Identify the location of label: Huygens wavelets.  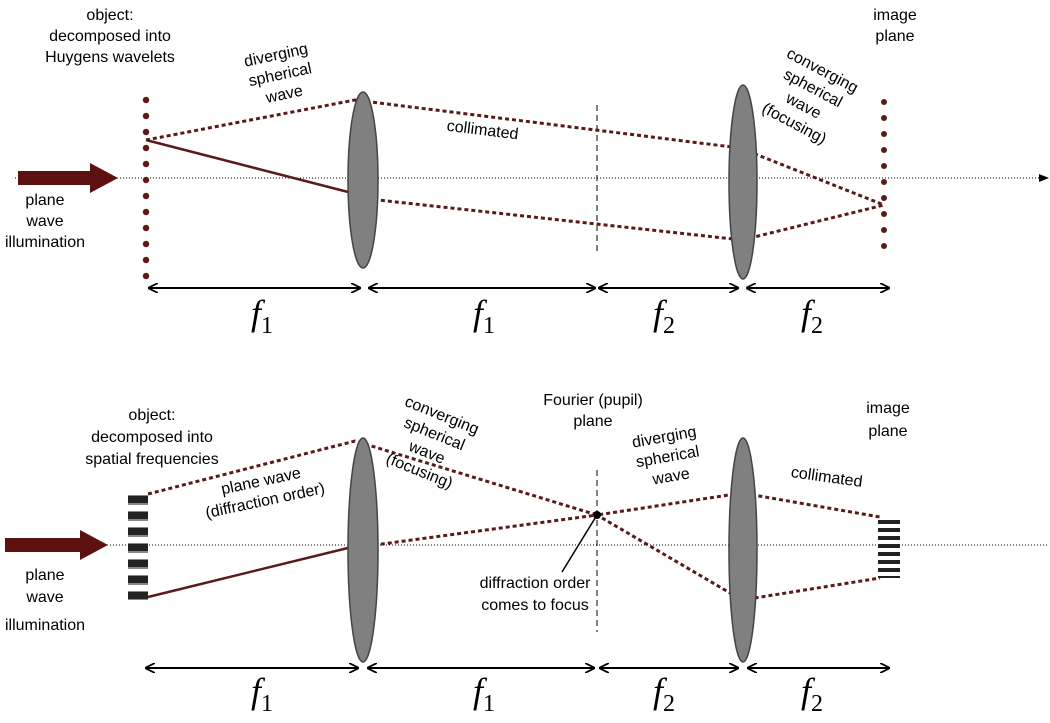
(110, 57).